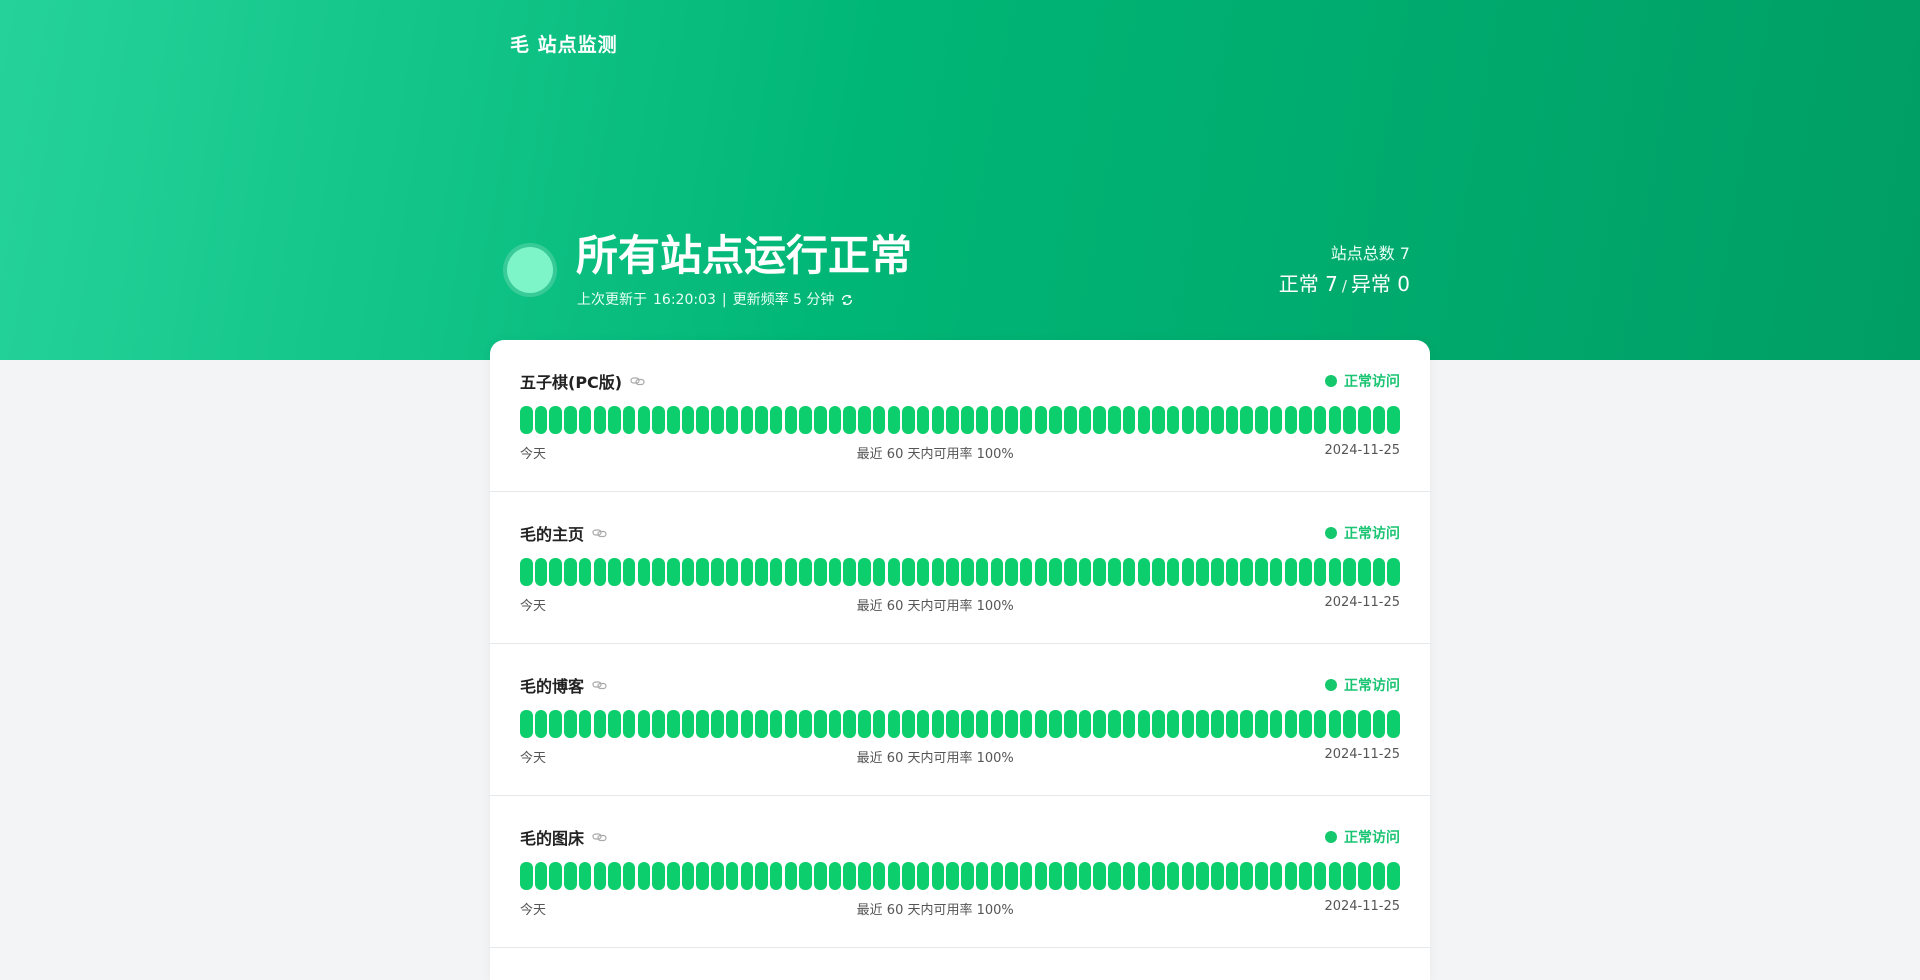 The height and width of the screenshot is (980, 1920). What do you see at coordinates (638, 381) in the screenshot?
I see `link-icon` at bounding box center [638, 381].